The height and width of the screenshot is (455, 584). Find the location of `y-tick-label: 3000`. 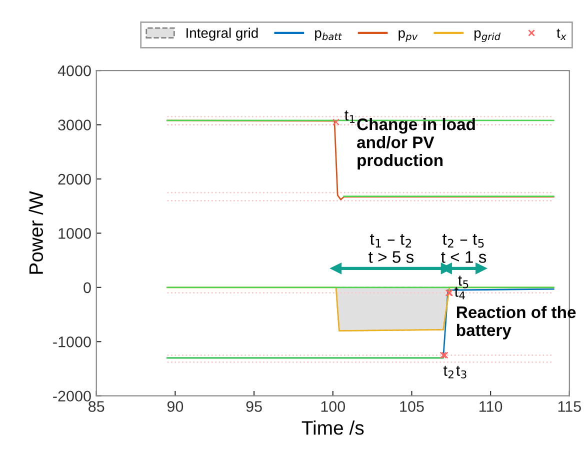

y-tick-label: 3000 is located at coordinates (74, 125).